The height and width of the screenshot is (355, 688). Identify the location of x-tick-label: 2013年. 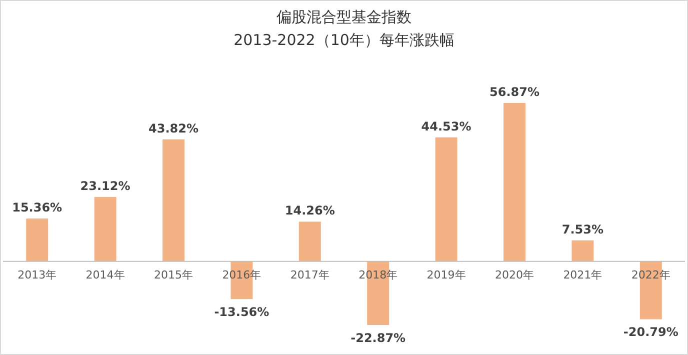
(37, 275).